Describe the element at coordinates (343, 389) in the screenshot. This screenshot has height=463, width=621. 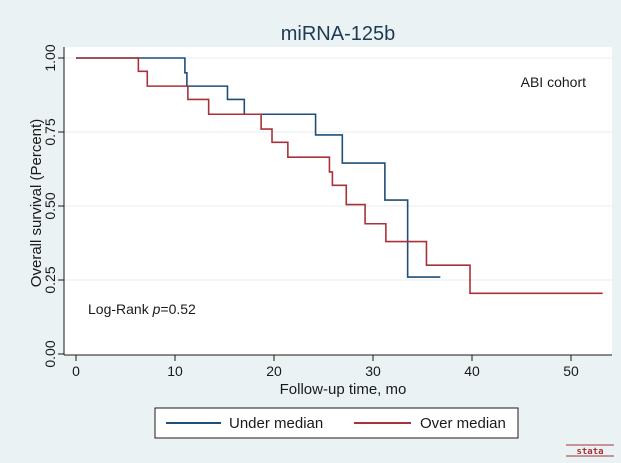
I see `x-axis-label: Follow-up time, mo` at that location.